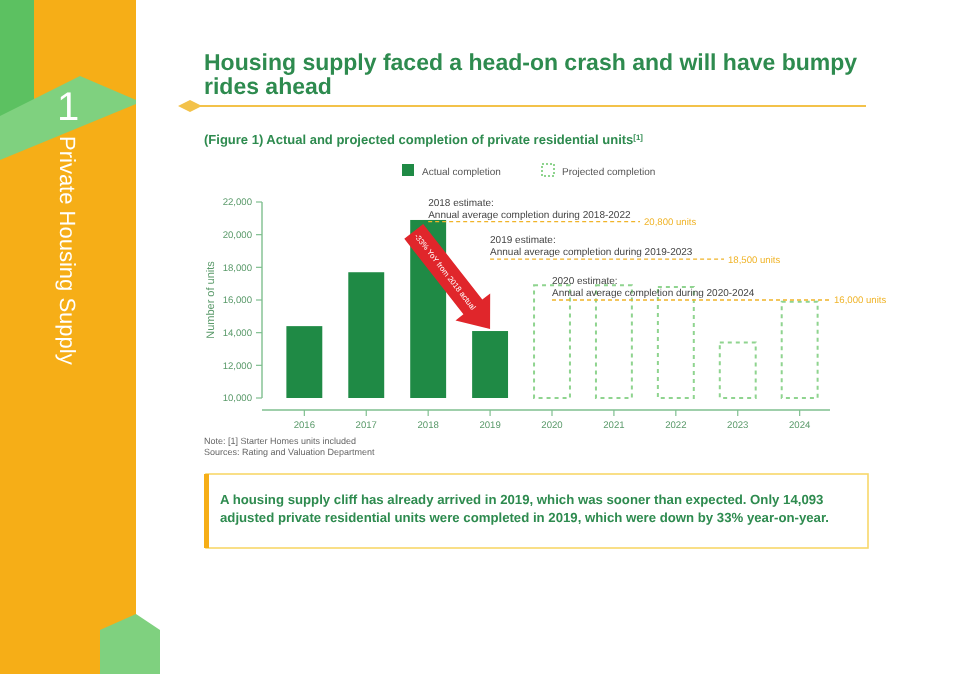  I want to click on chart-title: Housing supply faced a head-on crash and will have bumpy rides ahead, so click(531, 76).